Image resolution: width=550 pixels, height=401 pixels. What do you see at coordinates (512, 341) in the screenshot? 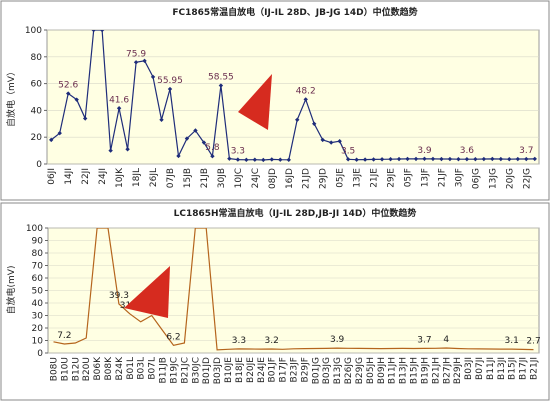
I see `data-label: 3.1` at bounding box center [512, 341].